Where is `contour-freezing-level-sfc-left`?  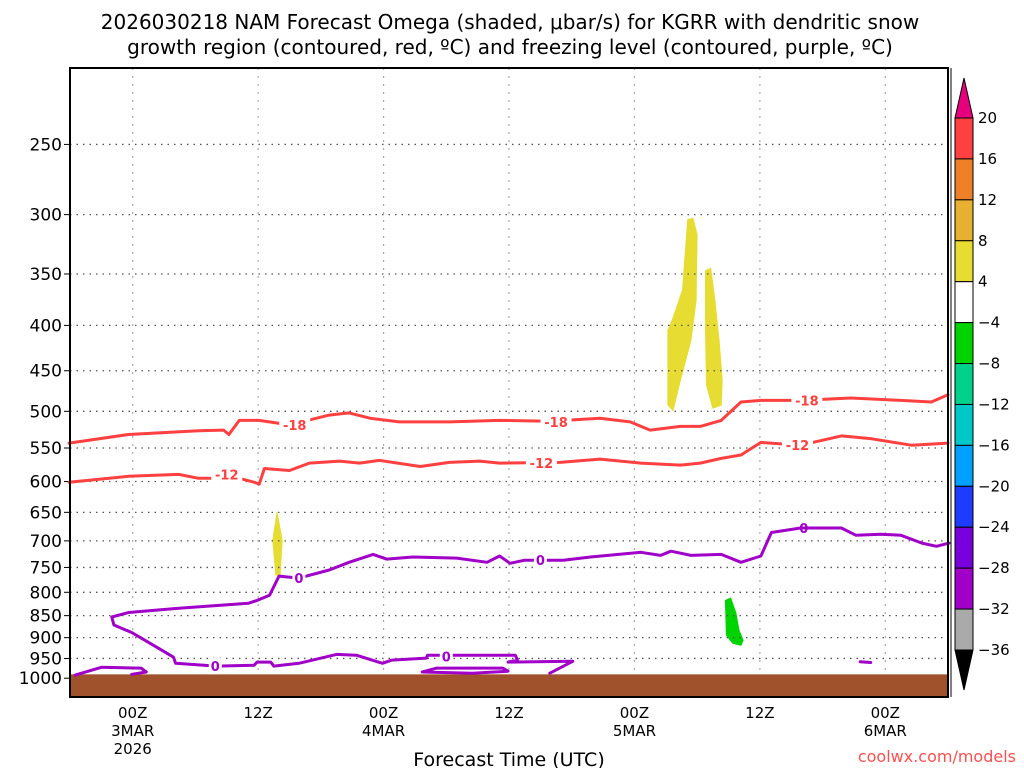 contour-freezing-level-sfc-left is located at coordinates (110, 671).